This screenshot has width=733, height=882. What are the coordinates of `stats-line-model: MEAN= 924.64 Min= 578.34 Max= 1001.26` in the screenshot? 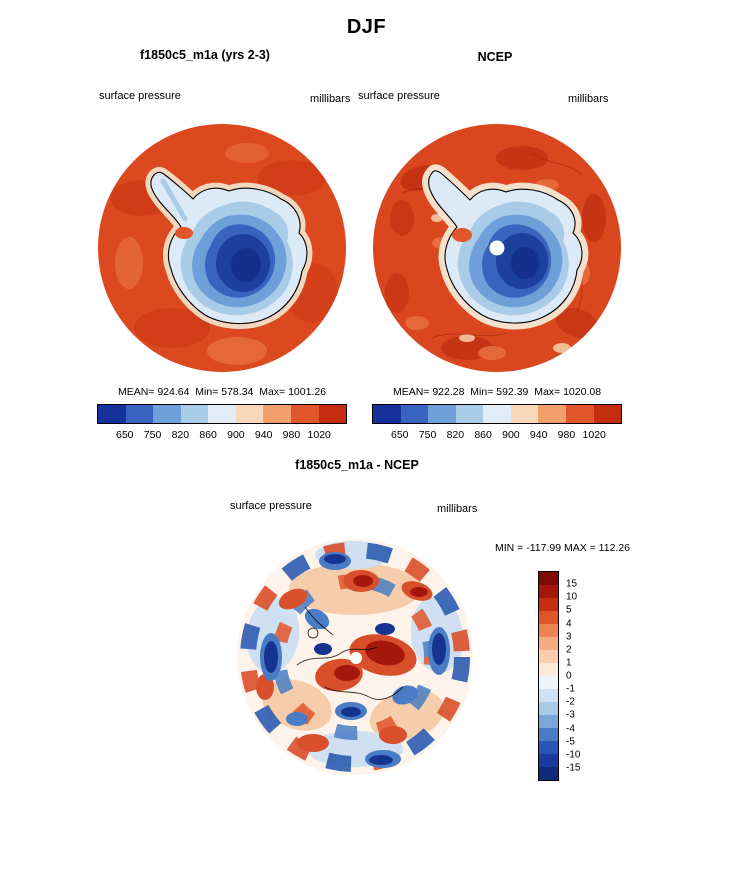 It's located at (222, 392).